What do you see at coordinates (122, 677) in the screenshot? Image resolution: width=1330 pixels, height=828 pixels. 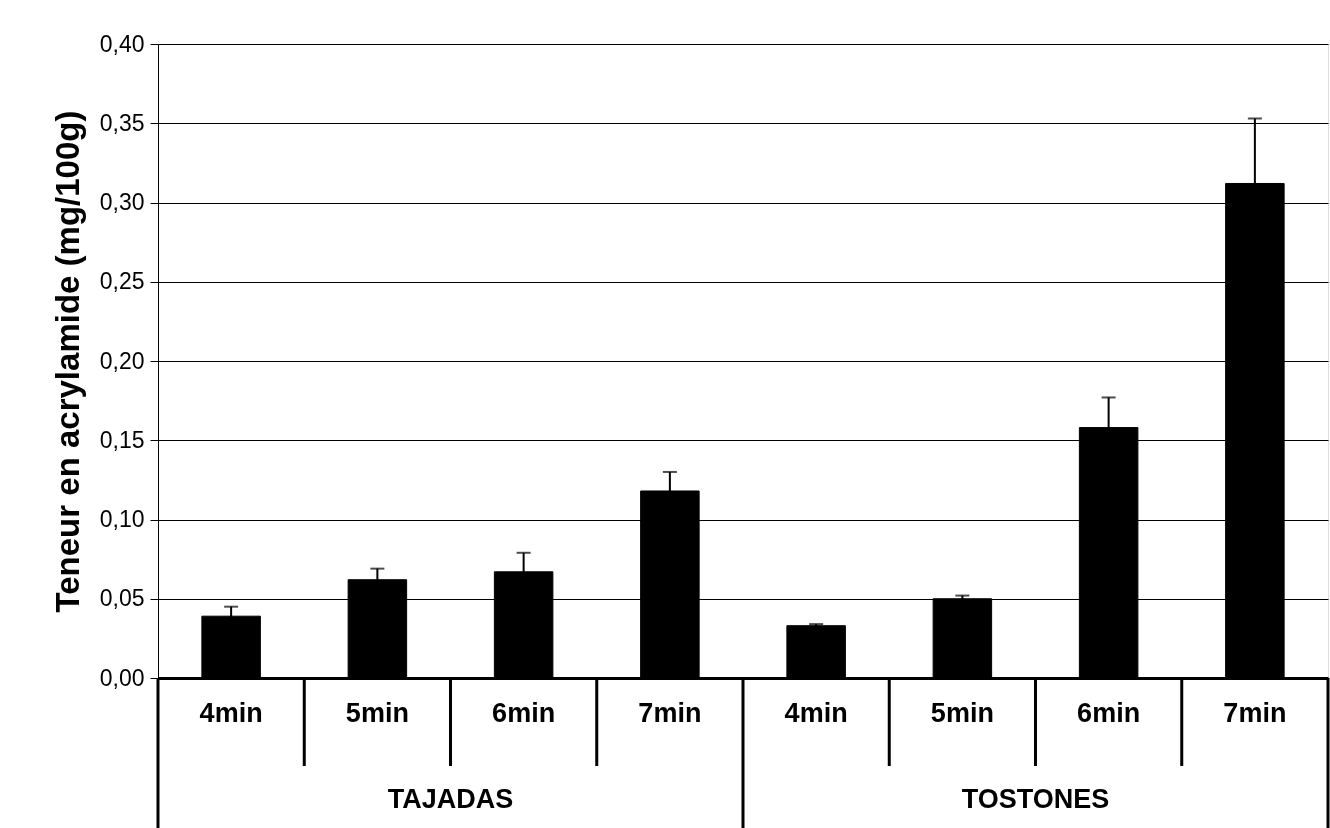 I see `y-tick-label: 0,00` at bounding box center [122, 677].